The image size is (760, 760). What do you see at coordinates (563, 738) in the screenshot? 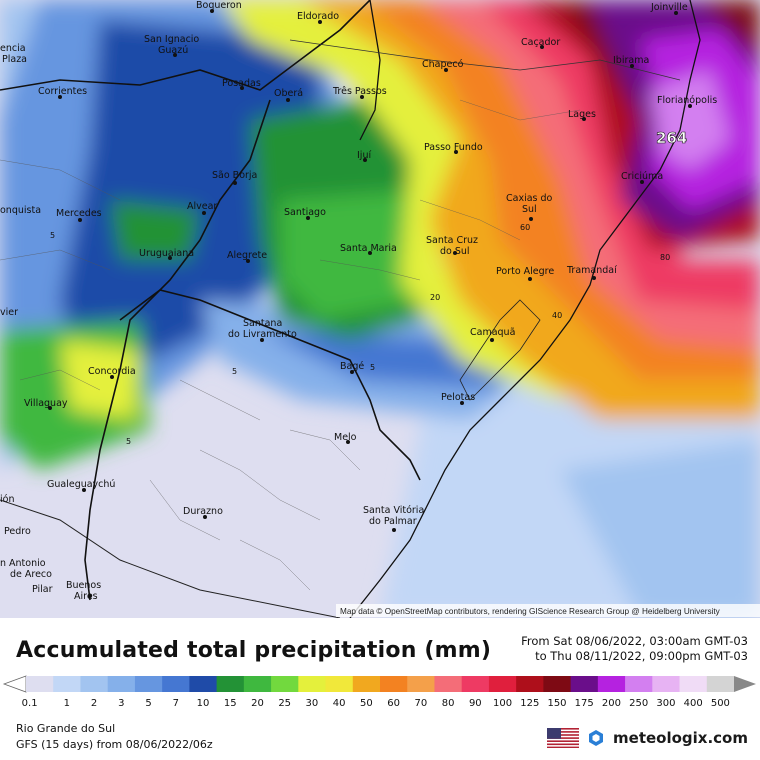
I see `us-flag-icon` at bounding box center [563, 738].